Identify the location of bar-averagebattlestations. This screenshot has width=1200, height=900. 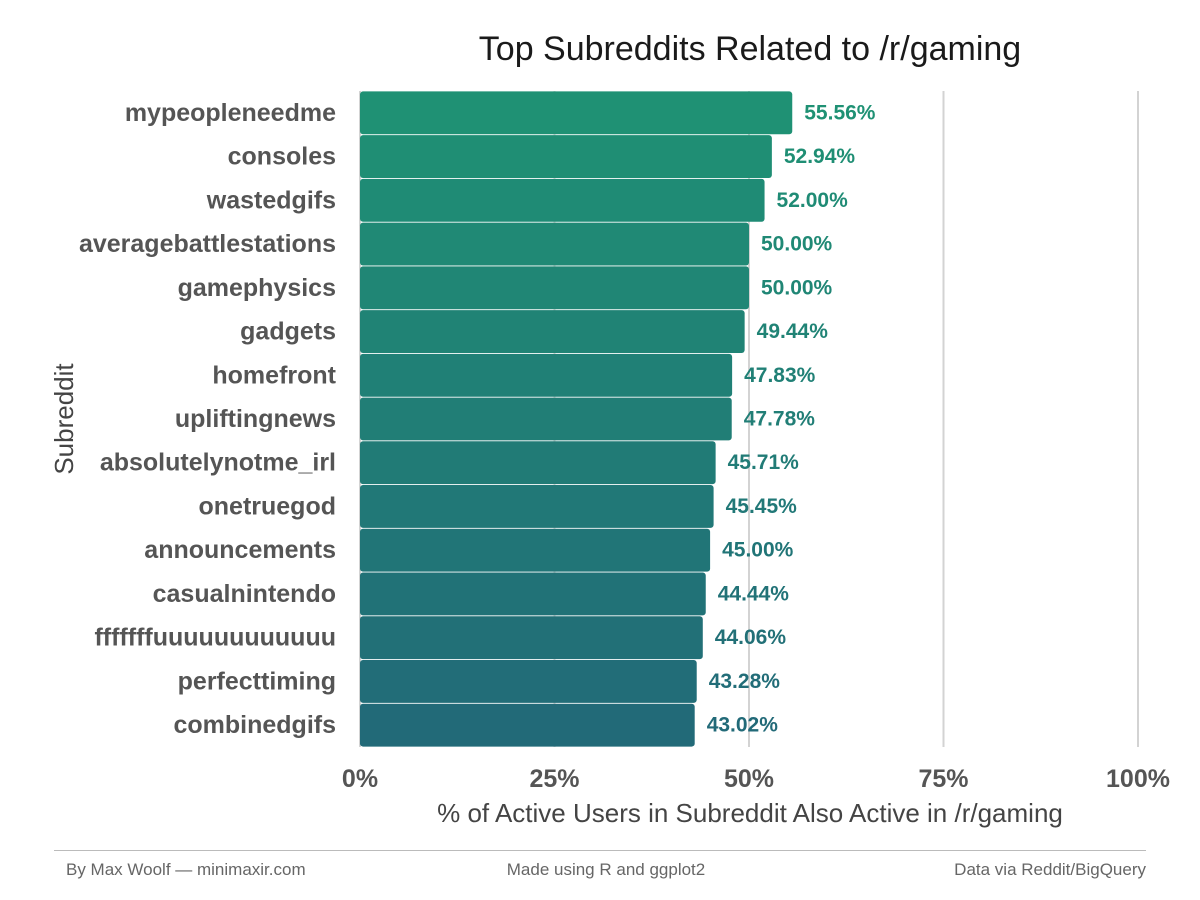
(554, 244).